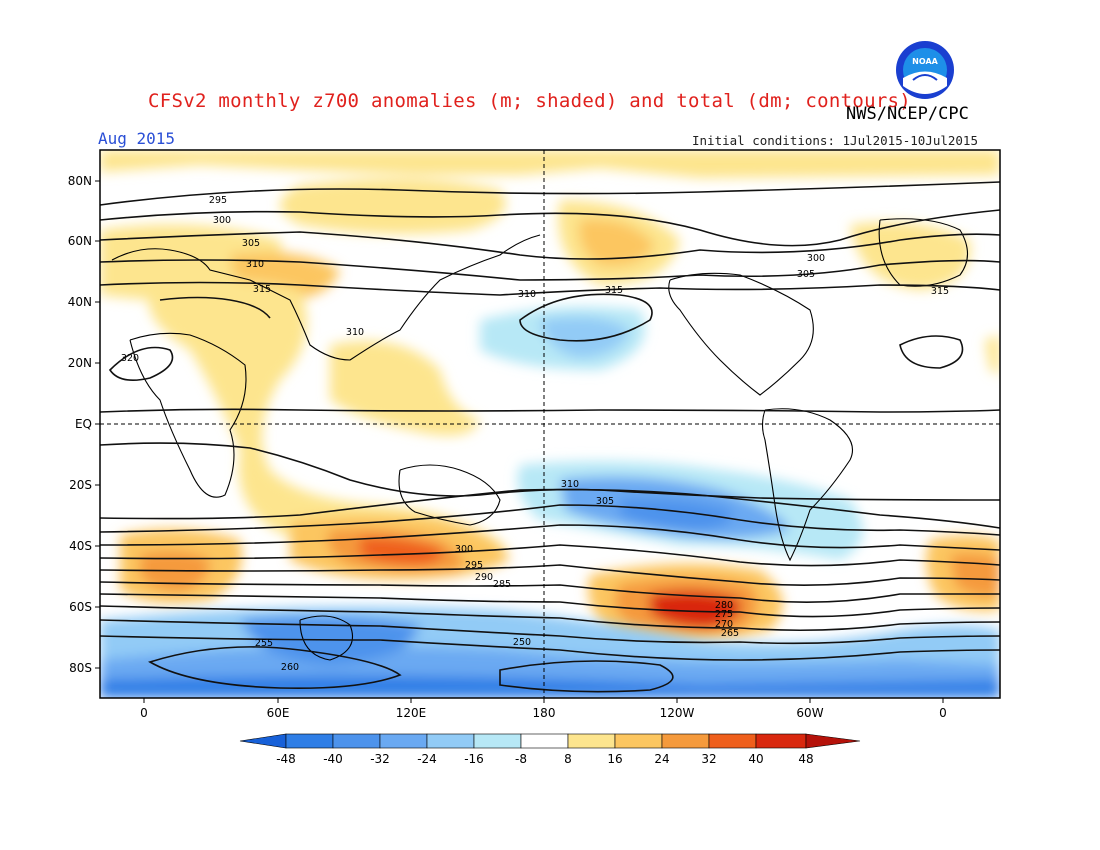  What do you see at coordinates (615, 759) in the screenshot?
I see `colorbar-label: 16` at bounding box center [615, 759].